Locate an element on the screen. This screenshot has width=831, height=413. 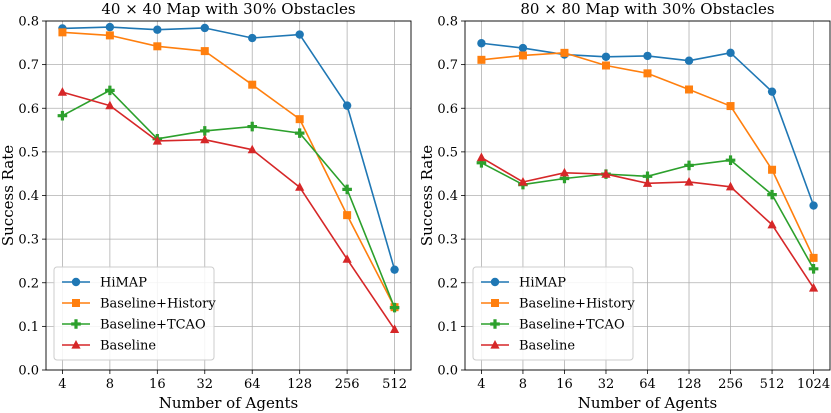
x-tick-label: 64 is located at coordinates (252, 384).